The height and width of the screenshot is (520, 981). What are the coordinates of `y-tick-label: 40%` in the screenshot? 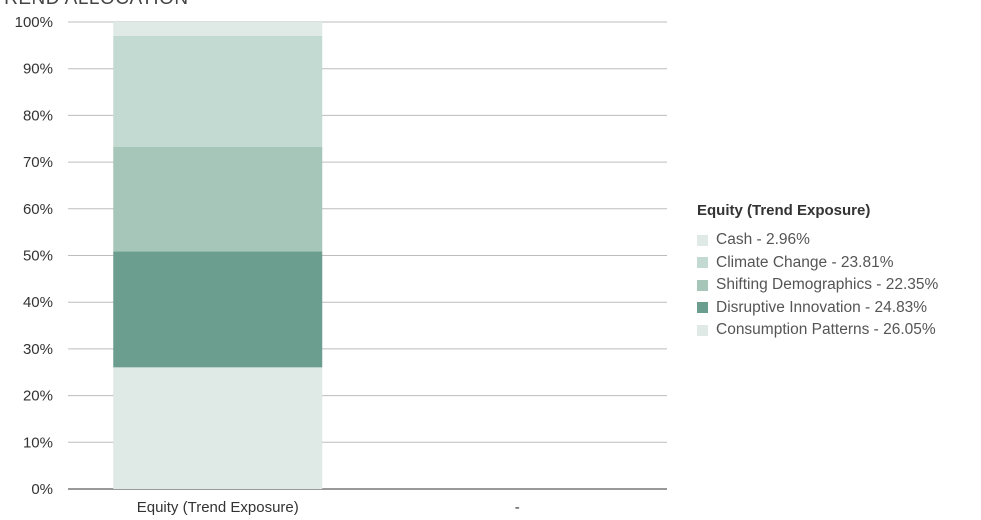 It's located at (38, 302).